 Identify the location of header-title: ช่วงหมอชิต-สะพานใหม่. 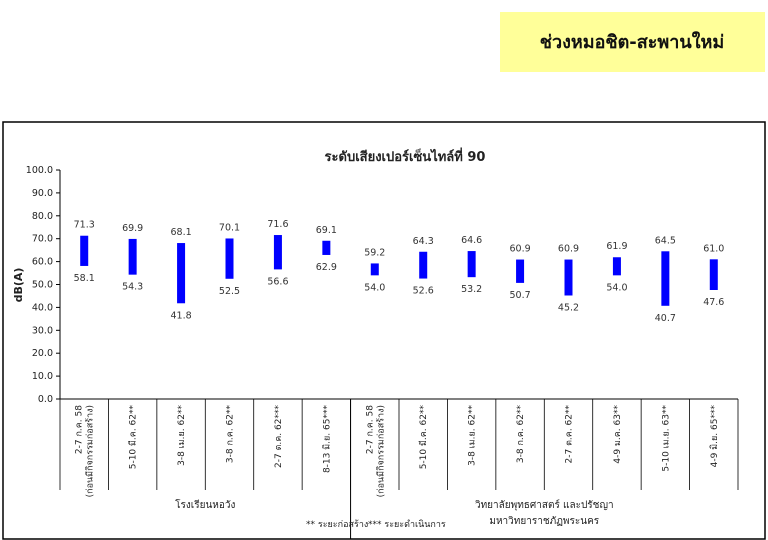
(632, 42).